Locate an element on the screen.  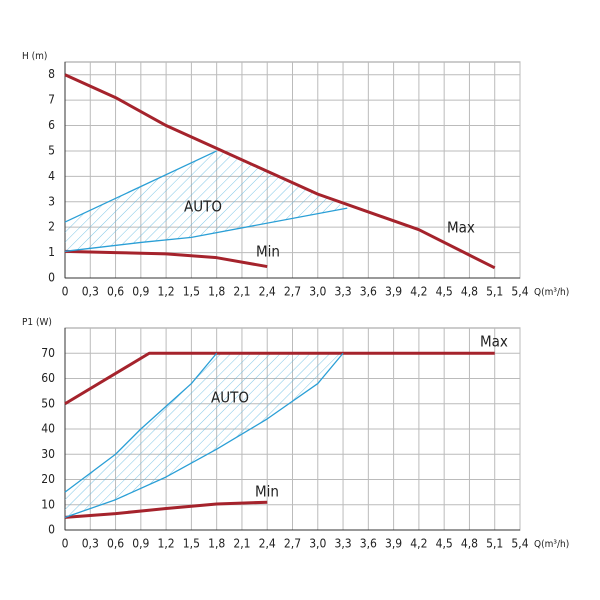
auto-region is located at coordinates (204, 435).